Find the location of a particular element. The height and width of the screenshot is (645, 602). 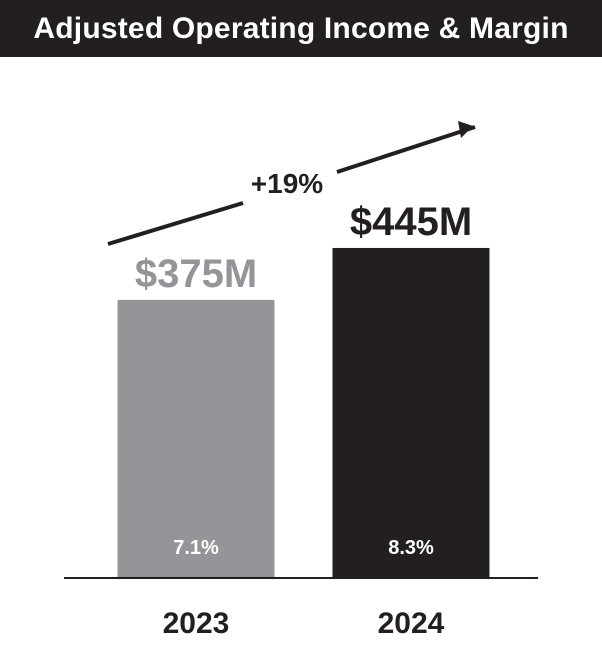

growth-label: +19% is located at coordinates (287, 183).